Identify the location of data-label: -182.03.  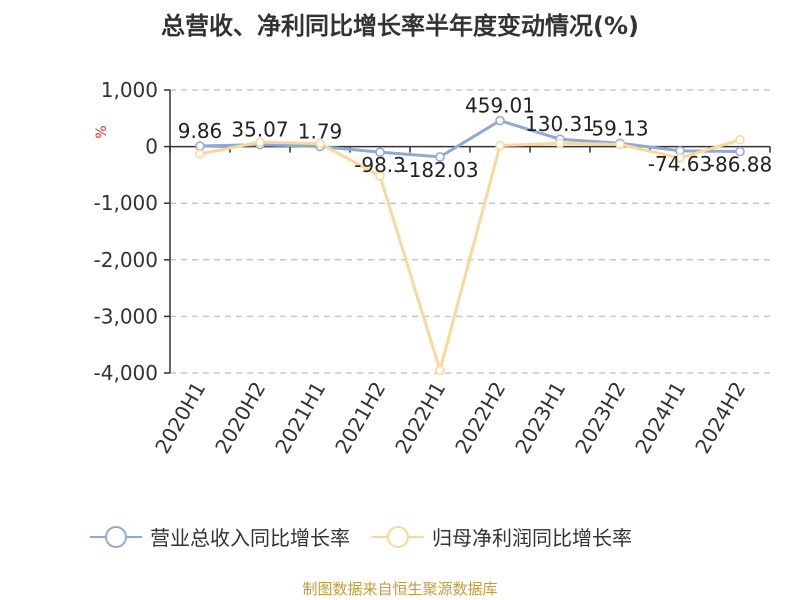
(439, 170).